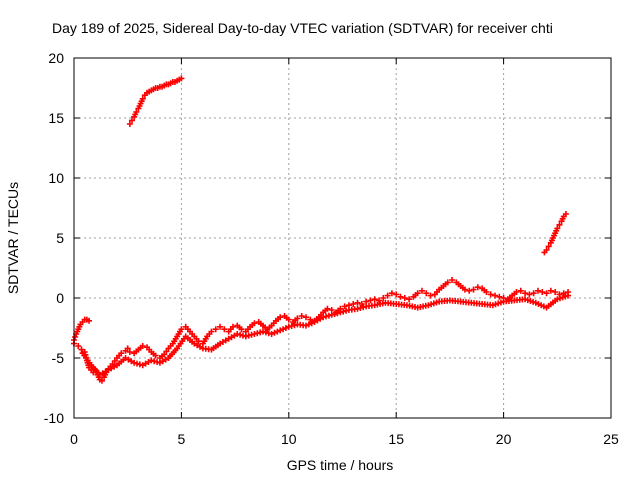 This screenshot has height=480, width=640. I want to click on x-tick-label: 5, so click(182, 439).